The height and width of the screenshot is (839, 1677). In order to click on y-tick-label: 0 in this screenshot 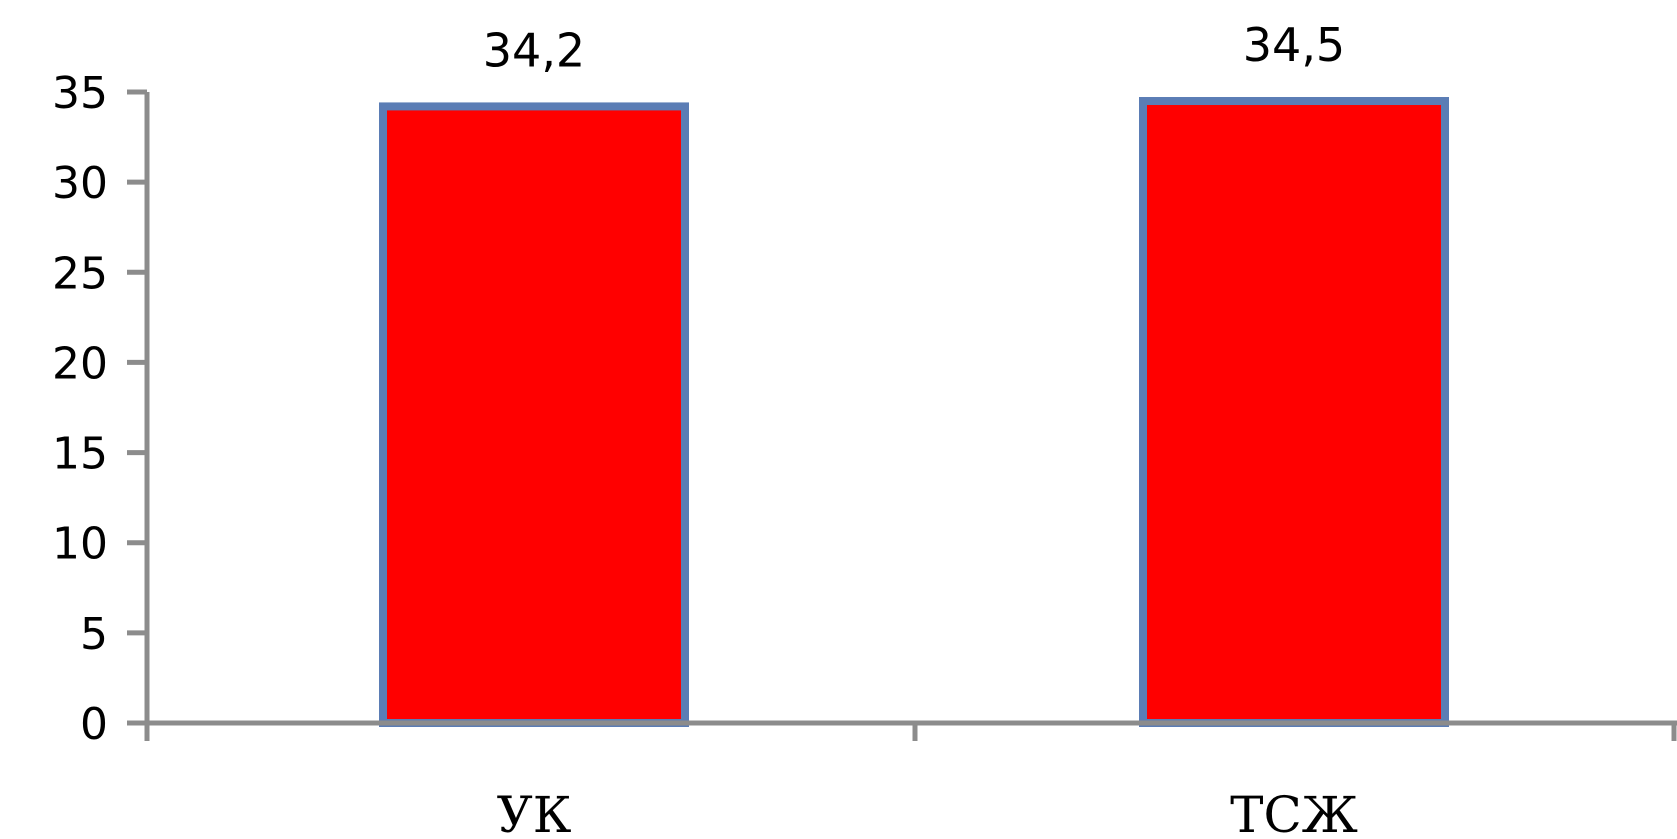, I will do `click(94, 724)`.